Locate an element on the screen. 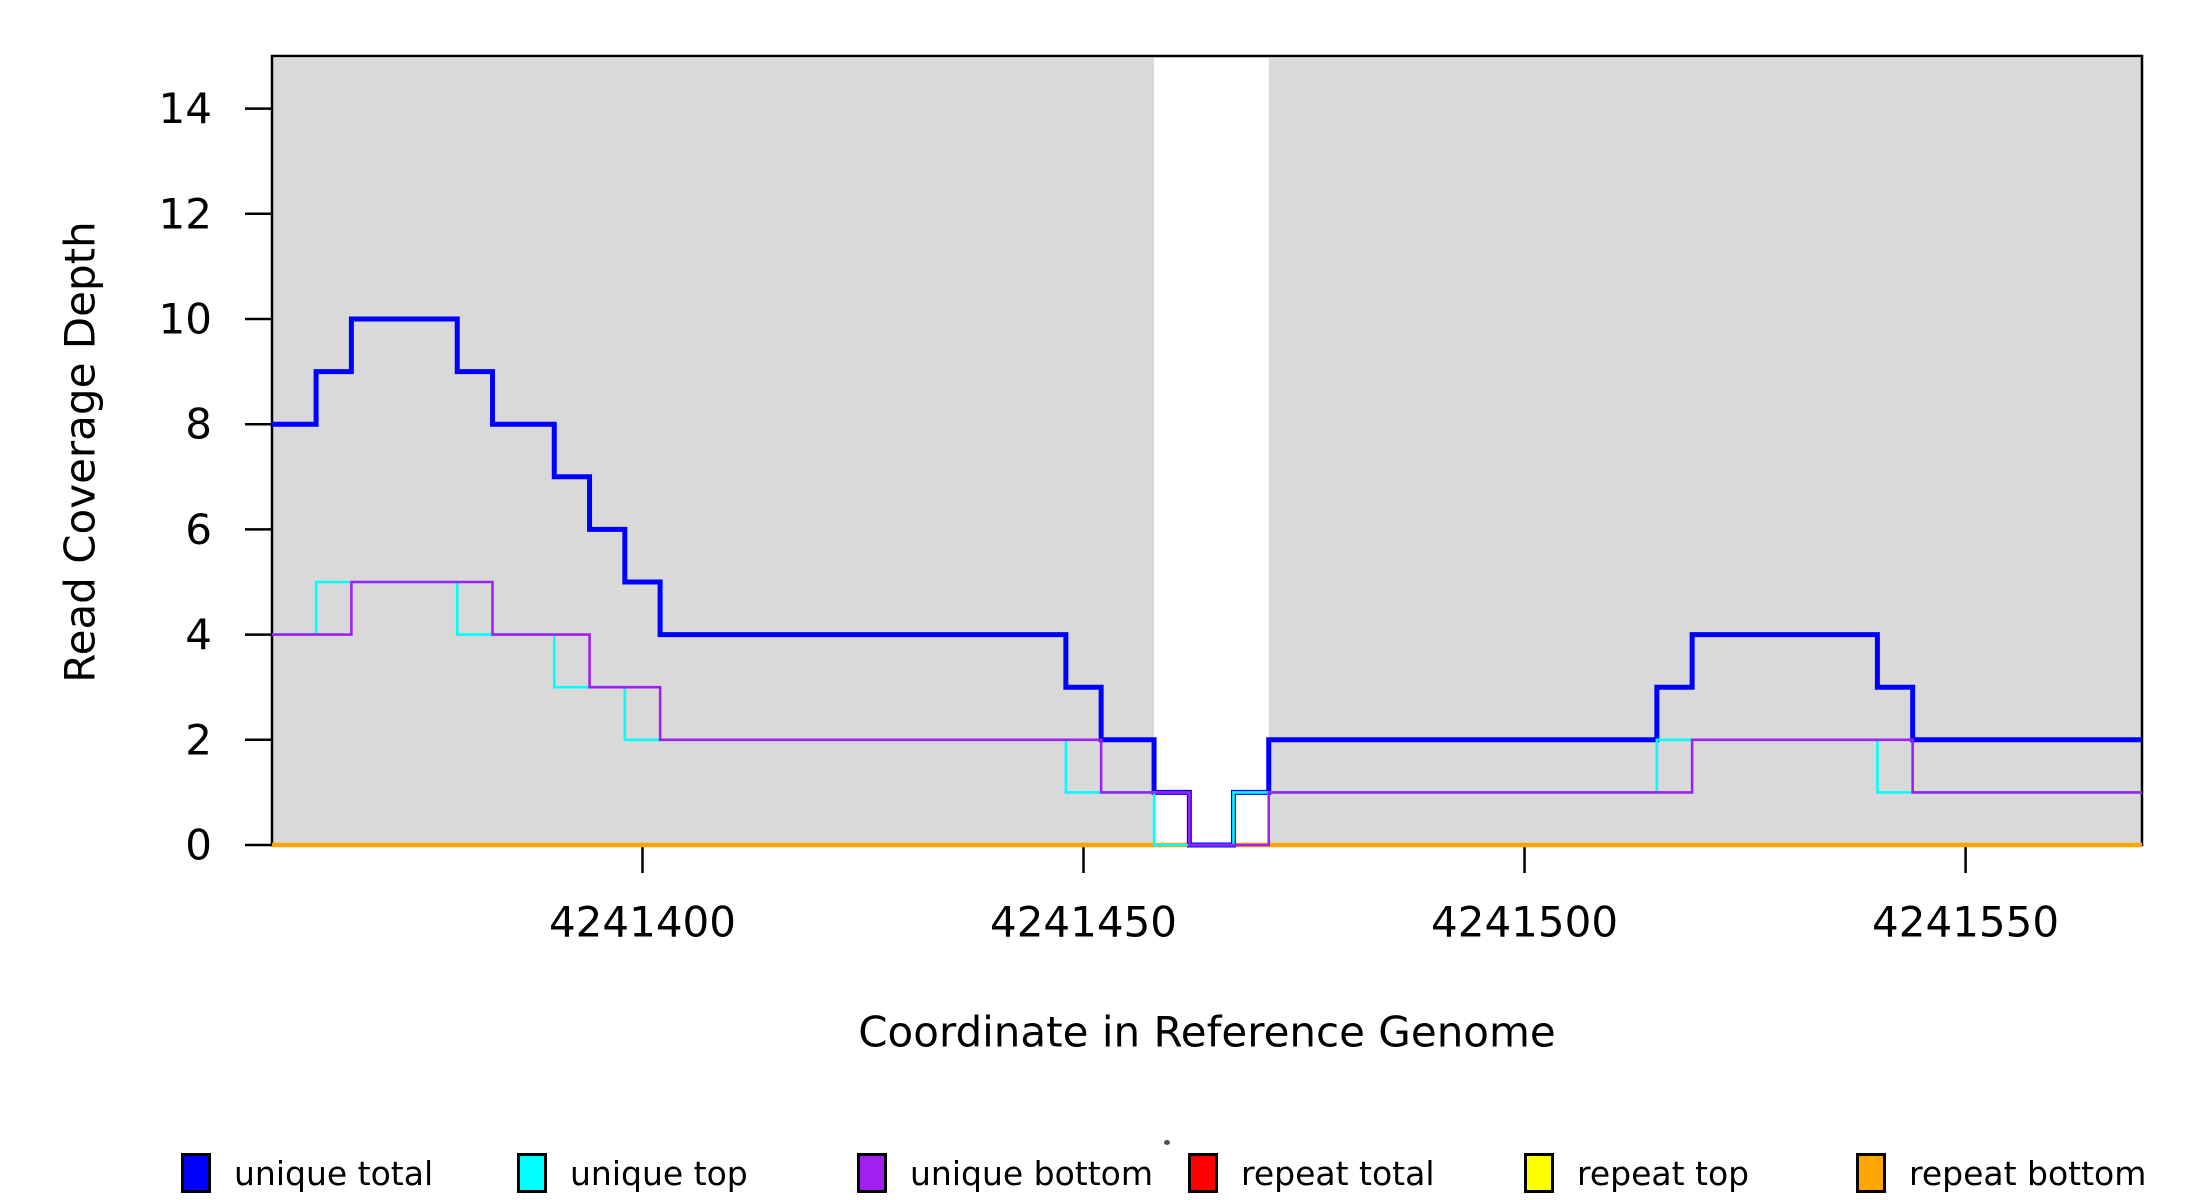  legend-swatch-repeat-bottom is located at coordinates (1871, 1173).